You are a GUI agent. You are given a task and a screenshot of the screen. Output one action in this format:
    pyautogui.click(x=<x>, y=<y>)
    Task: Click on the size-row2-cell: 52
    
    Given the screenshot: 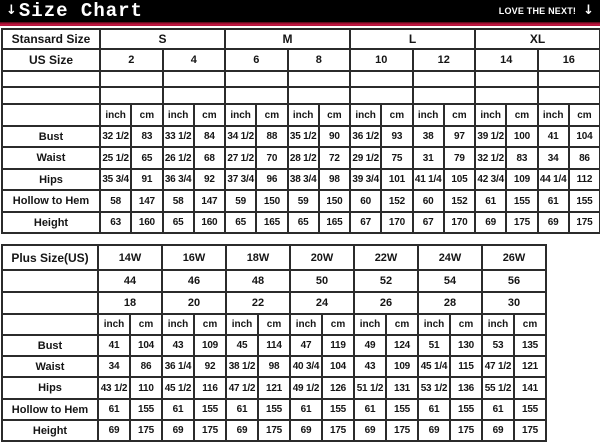 What is the action you would take?
    pyautogui.click(x=386, y=281)
    